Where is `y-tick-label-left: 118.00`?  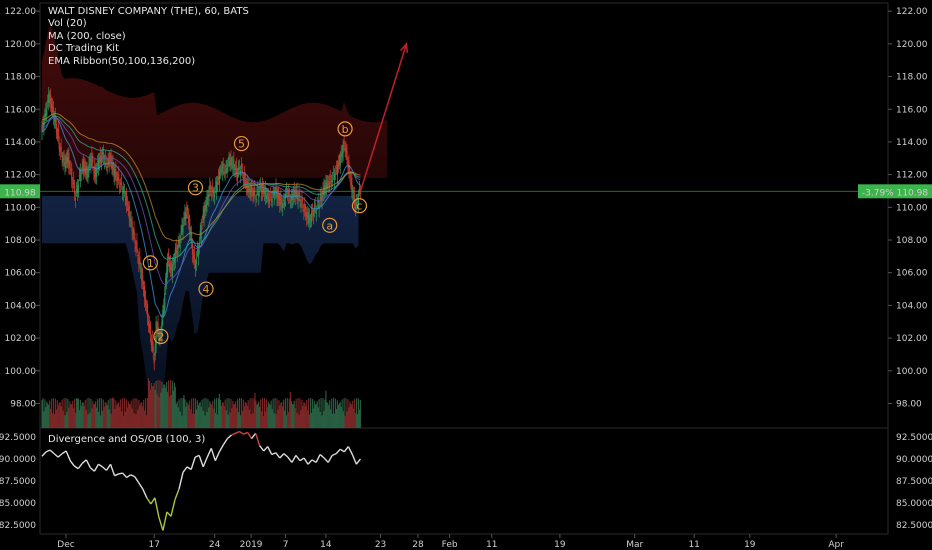 y-tick-label-left: 118.00 is located at coordinates (21, 78).